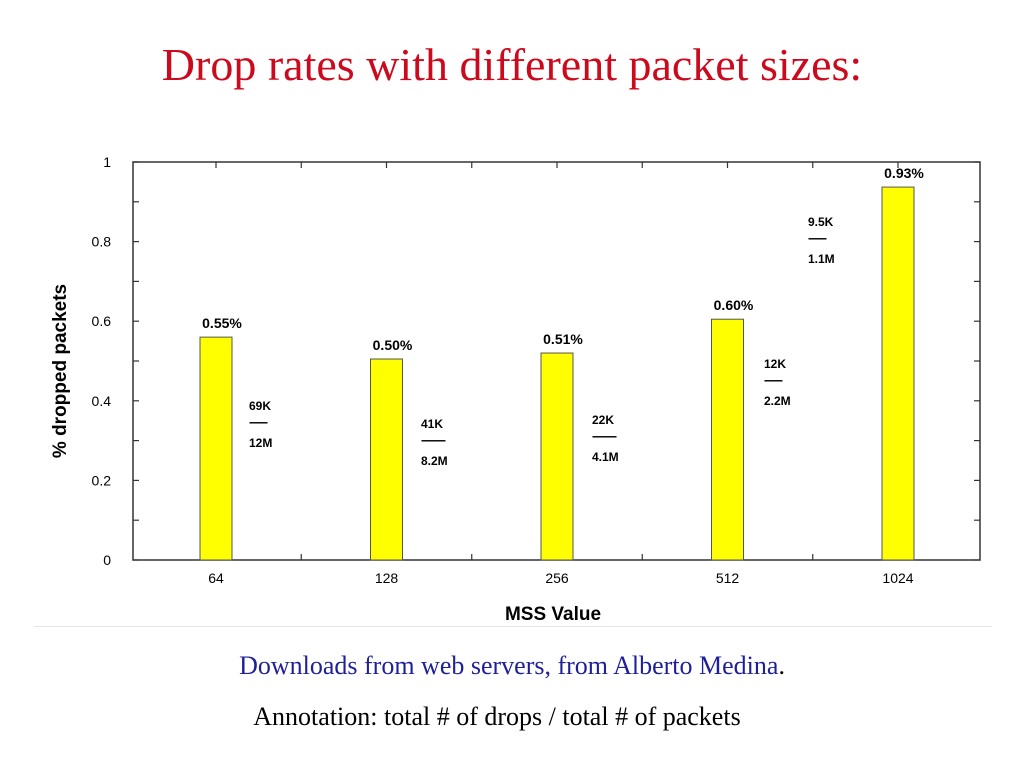 The width and height of the screenshot is (1024, 768). I want to click on y-tick-label: 0.8, so click(102, 242).